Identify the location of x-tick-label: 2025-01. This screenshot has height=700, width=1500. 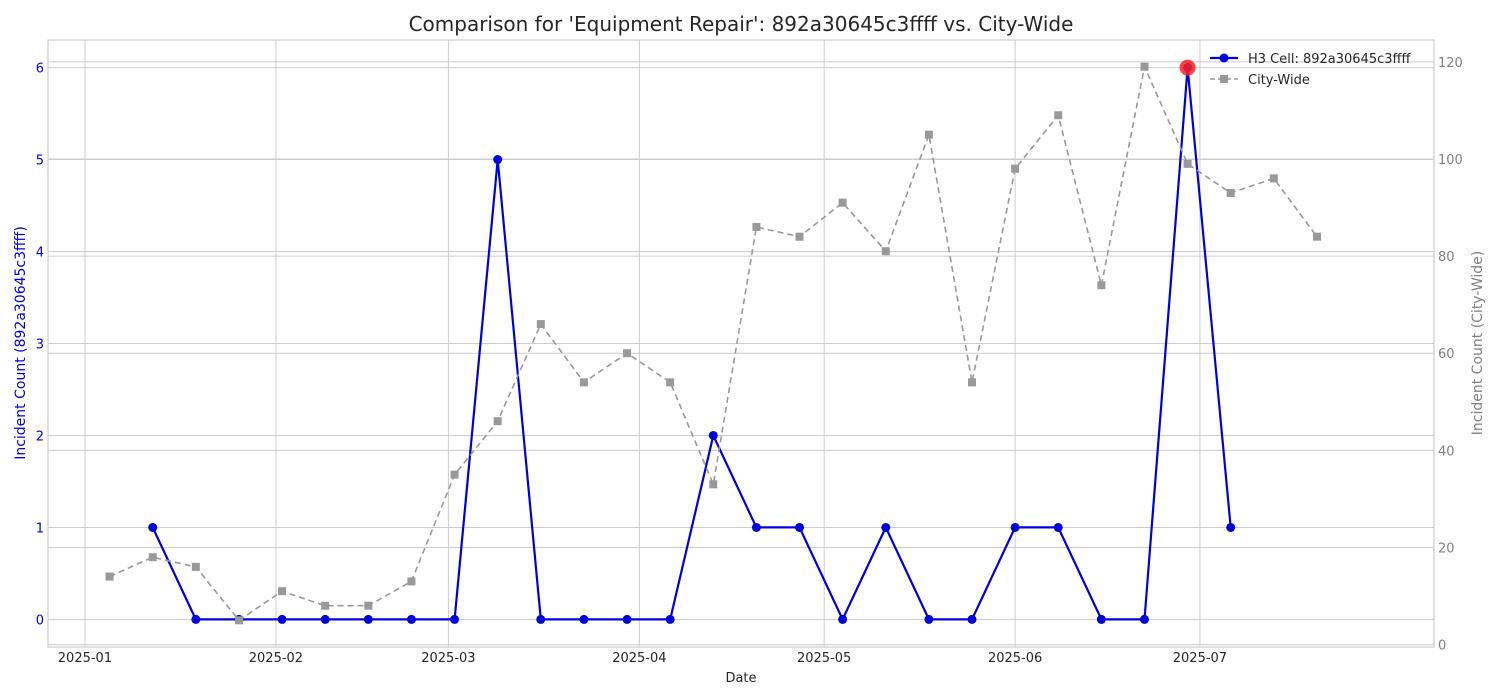
(85, 658).